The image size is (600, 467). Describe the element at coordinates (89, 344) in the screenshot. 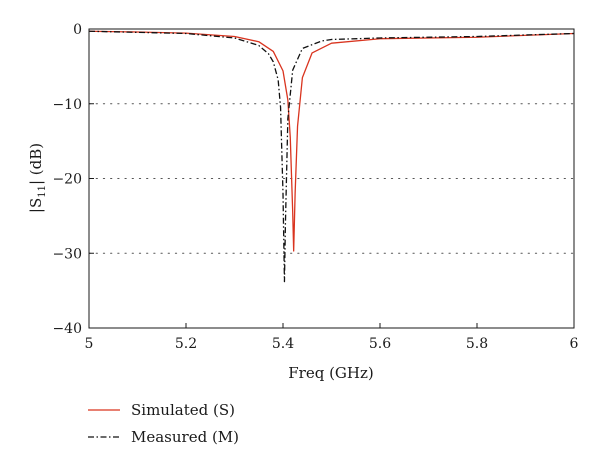

I see `x-tick-label: 5` at that location.